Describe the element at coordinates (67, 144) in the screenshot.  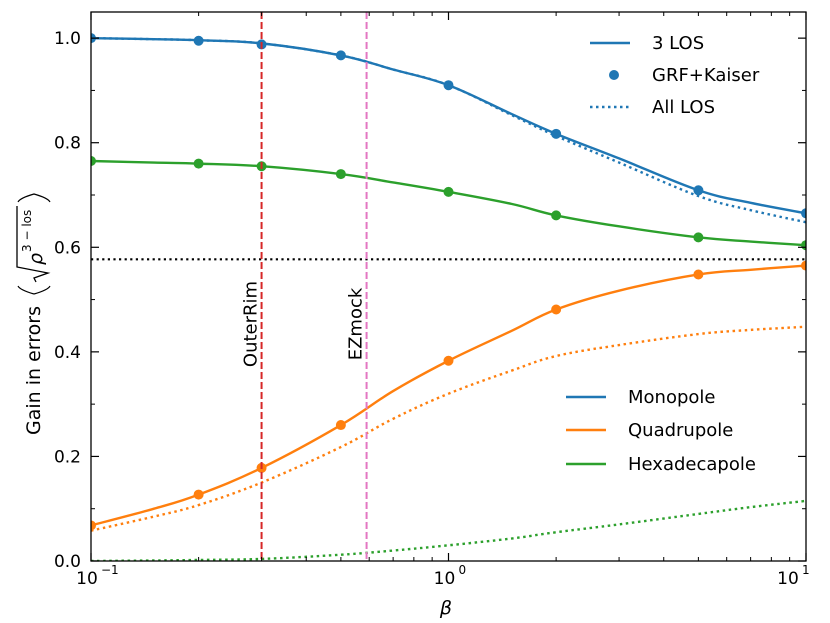
I see `y-tick-label-4: 0.8` at that location.